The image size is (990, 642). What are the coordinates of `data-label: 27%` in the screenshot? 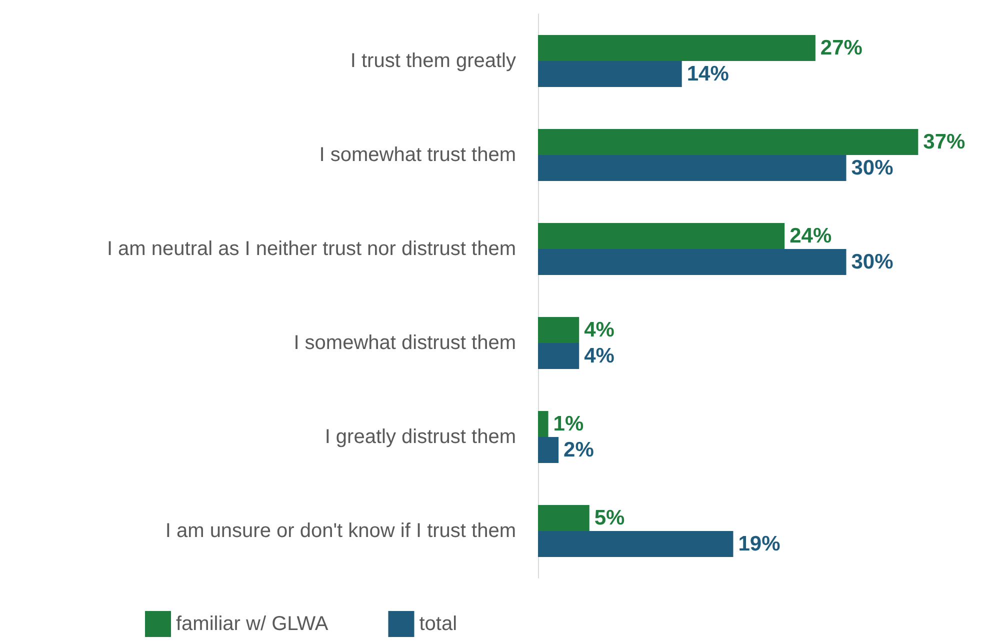 It's located at (841, 48).